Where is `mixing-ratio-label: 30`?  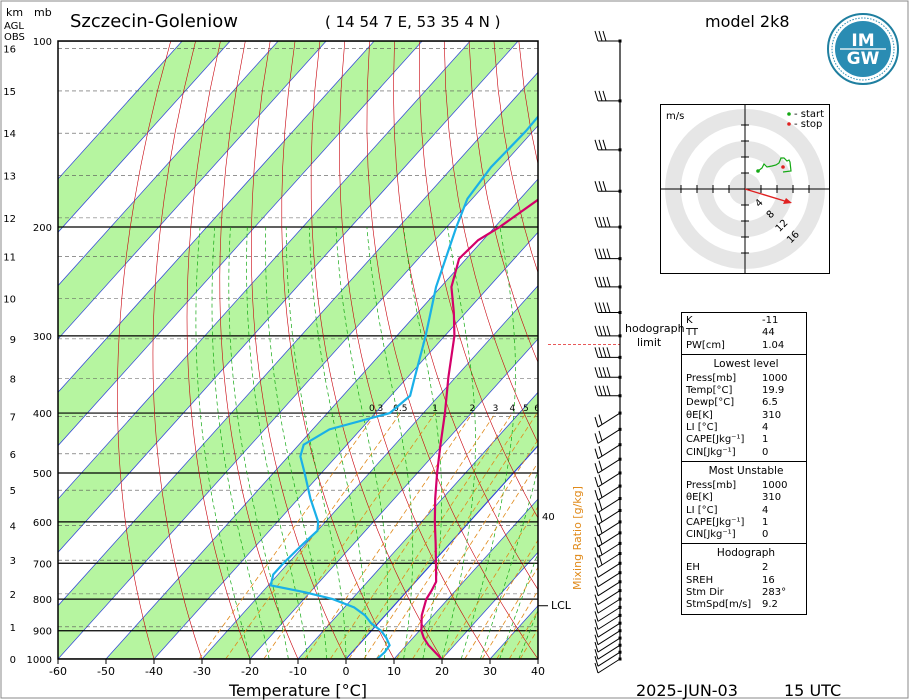
mixing-ratio-label: 30 is located at coordinates (645, 409).